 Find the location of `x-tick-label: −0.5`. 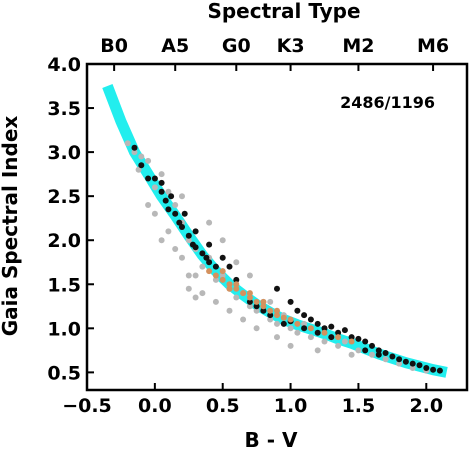

x-tick-label: −0.5 is located at coordinates (87, 406).